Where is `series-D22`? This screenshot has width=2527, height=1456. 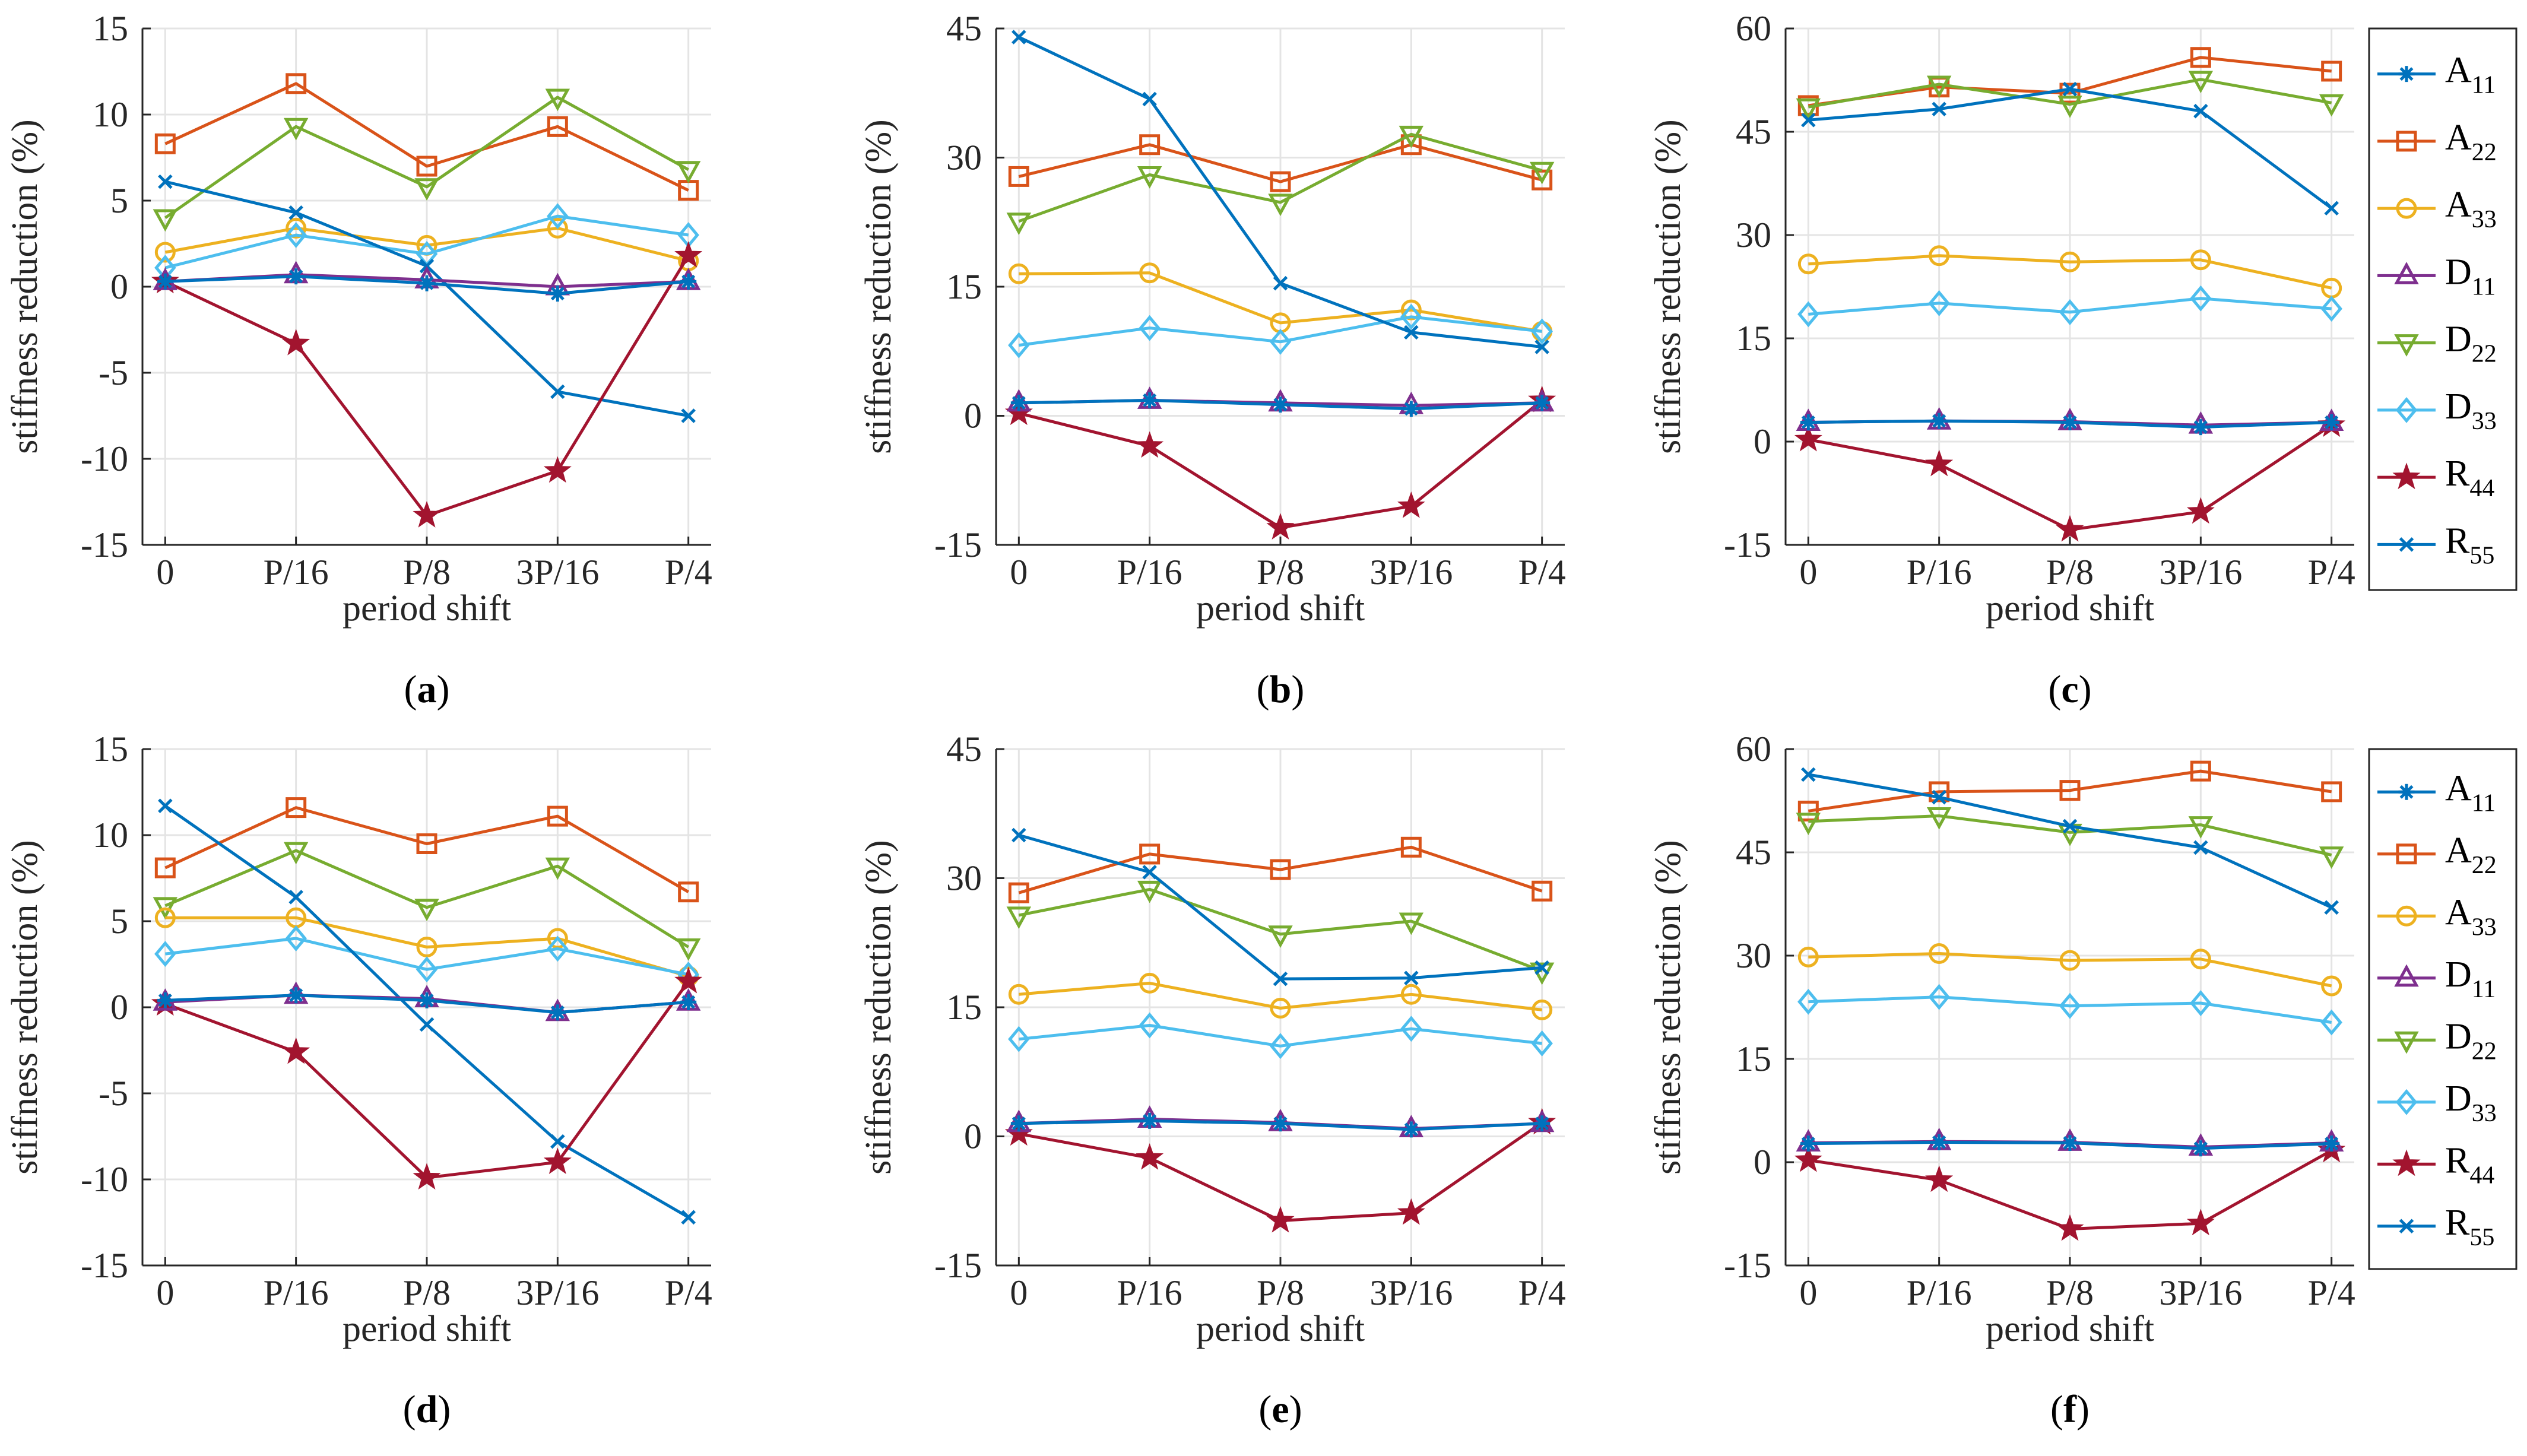
series-D22 is located at coordinates (427, 902).